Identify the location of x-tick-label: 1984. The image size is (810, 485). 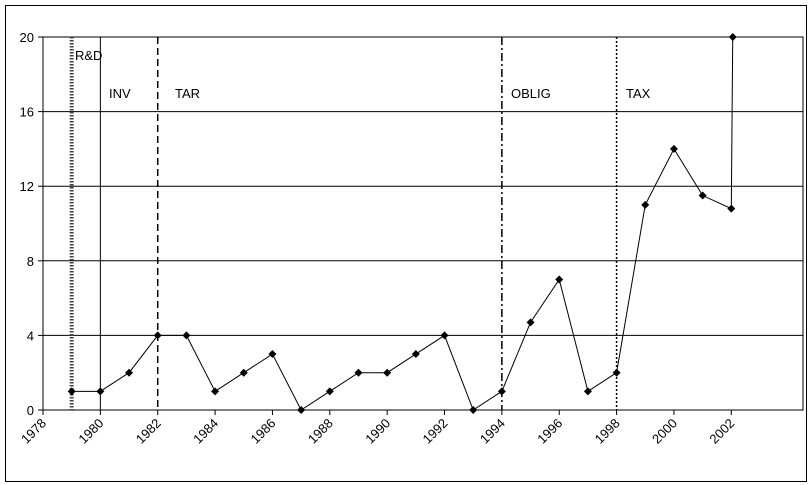
(205, 431).